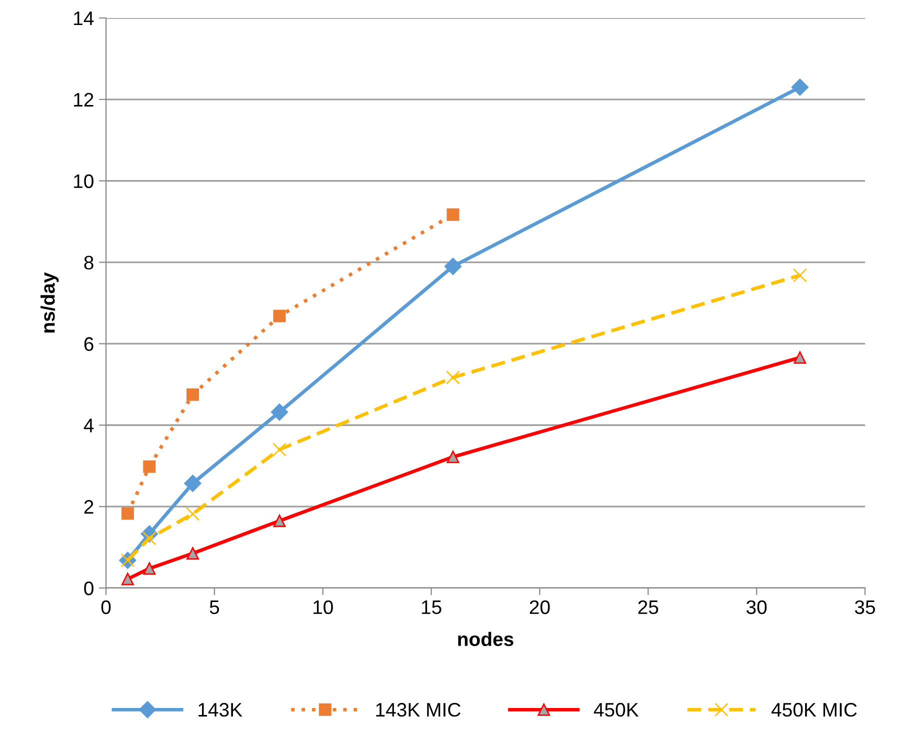  What do you see at coordinates (89, 507) in the screenshot?
I see `y-tick-label: 2` at bounding box center [89, 507].